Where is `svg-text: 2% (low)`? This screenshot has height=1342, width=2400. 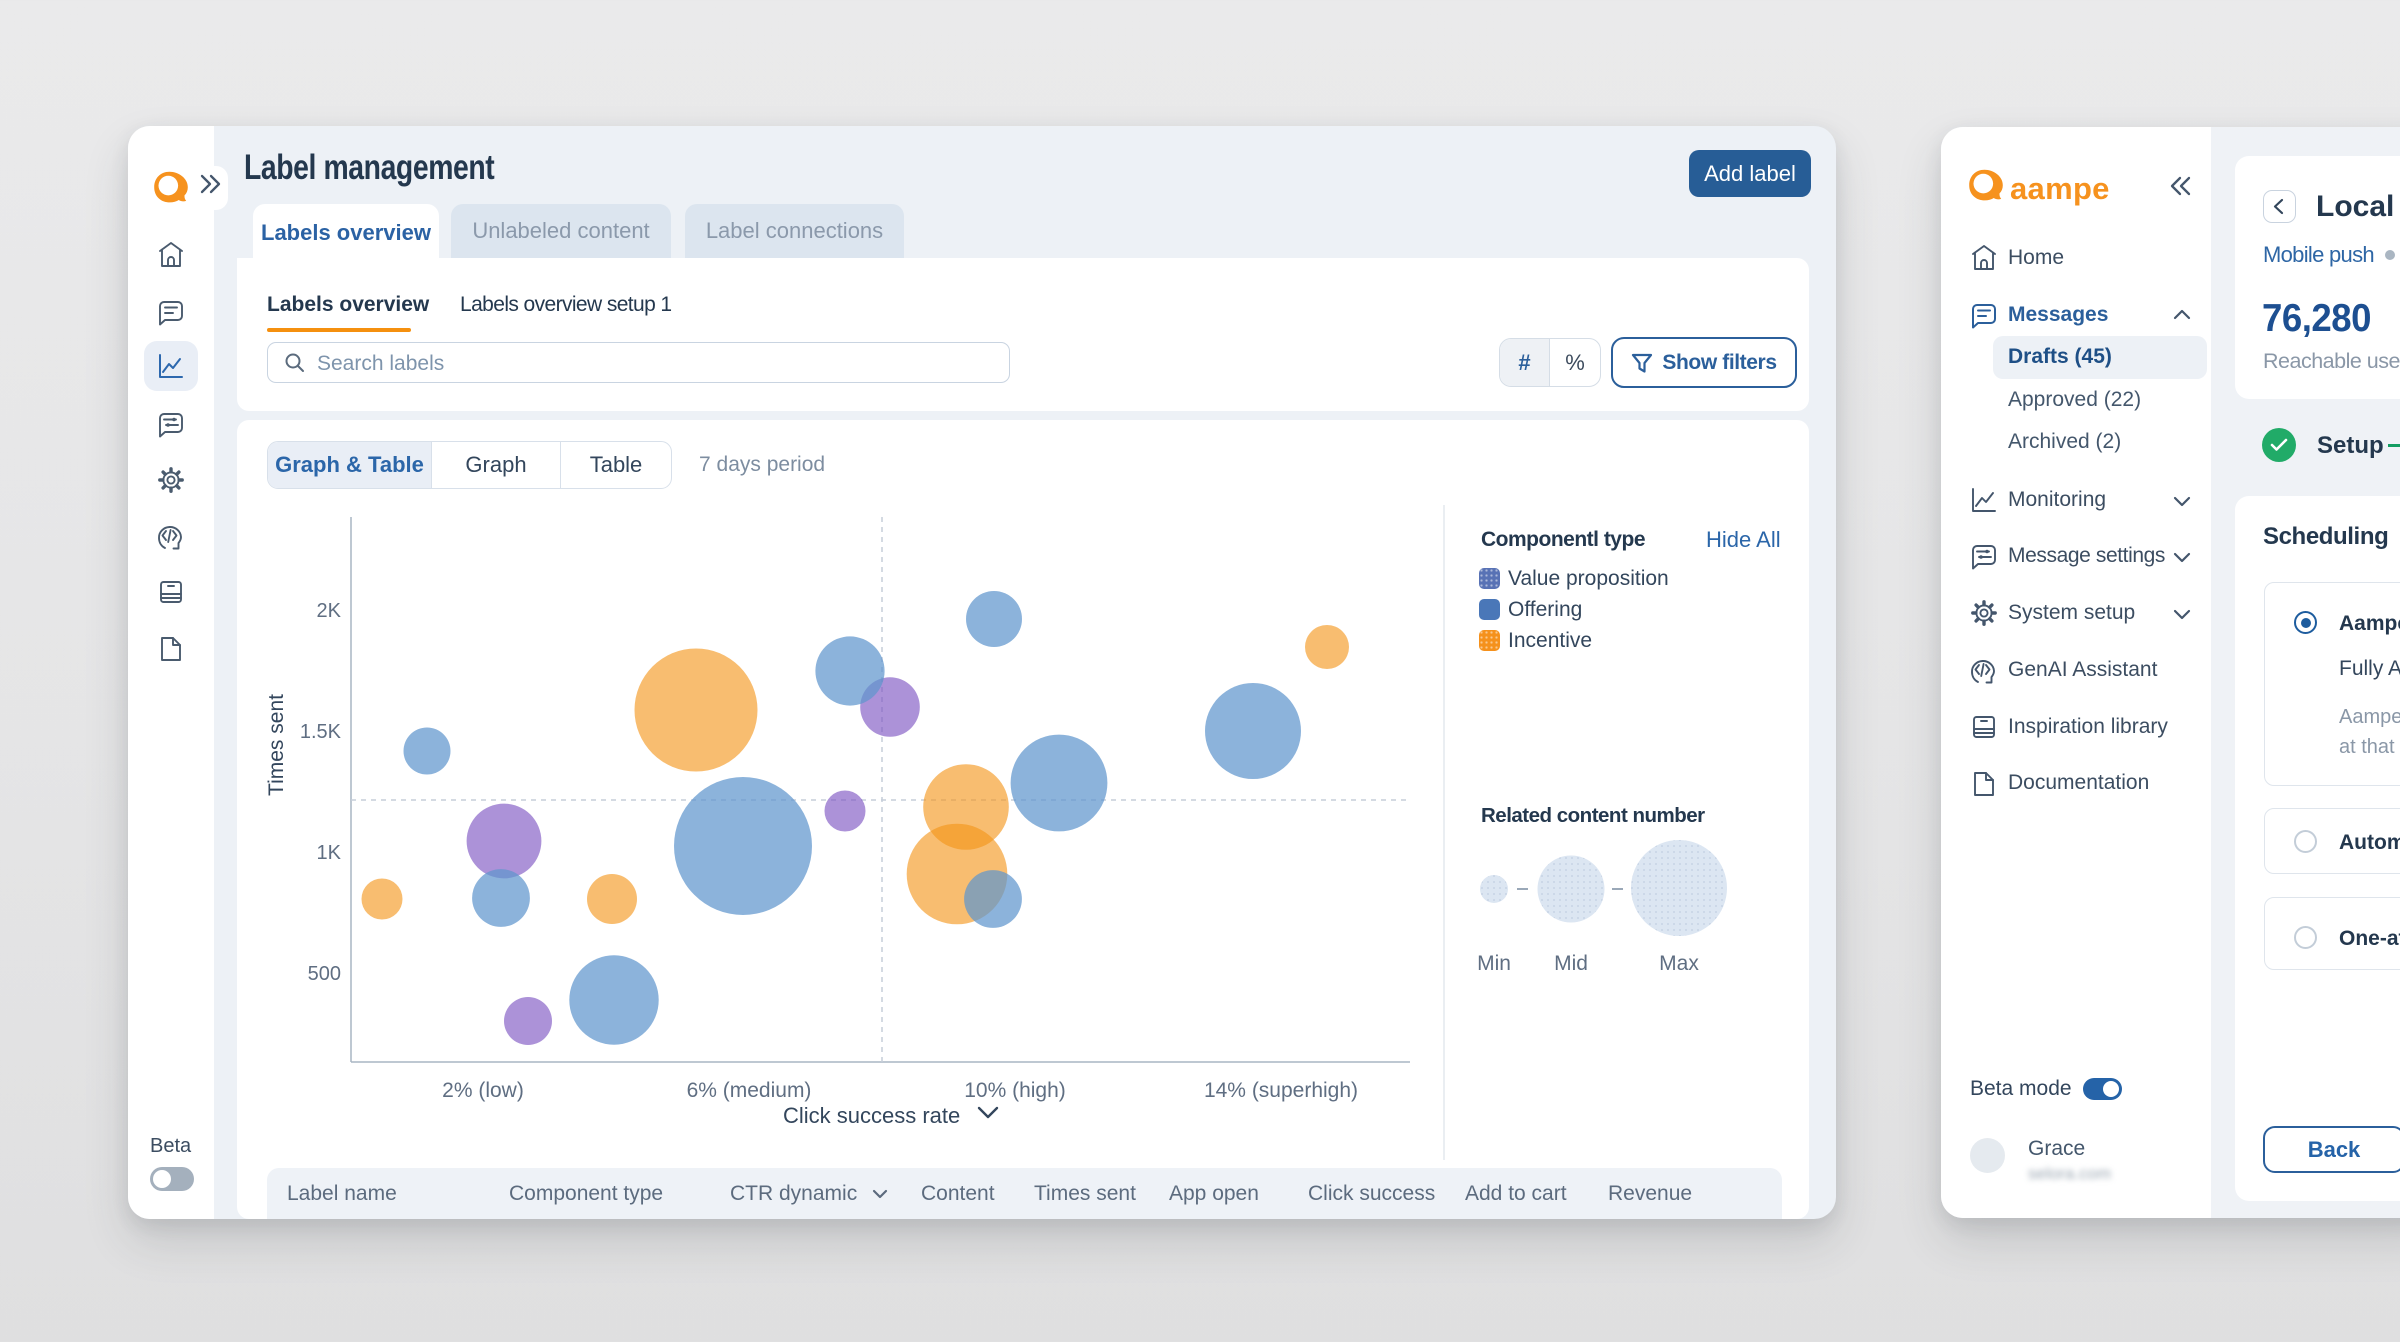 svg-text: 2% (low) is located at coordinates (483, 1090).